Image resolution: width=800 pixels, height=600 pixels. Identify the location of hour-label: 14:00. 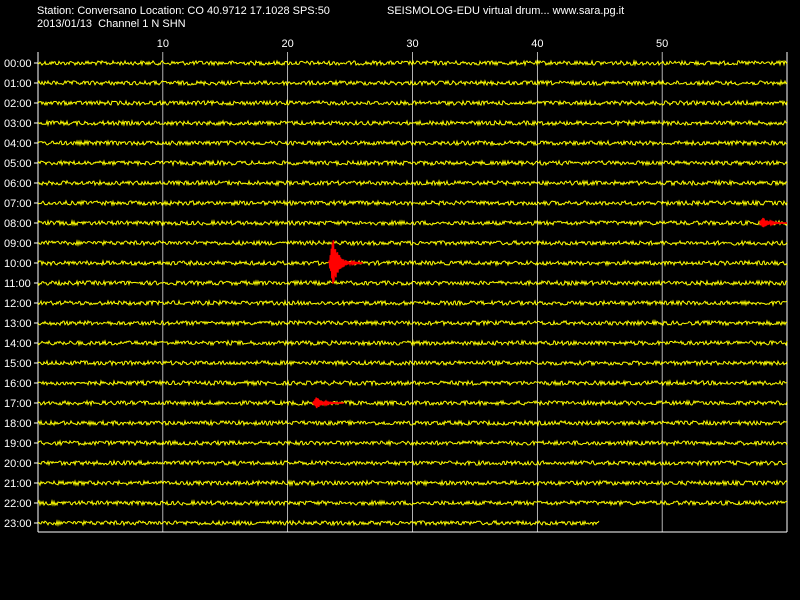
(18, 344).